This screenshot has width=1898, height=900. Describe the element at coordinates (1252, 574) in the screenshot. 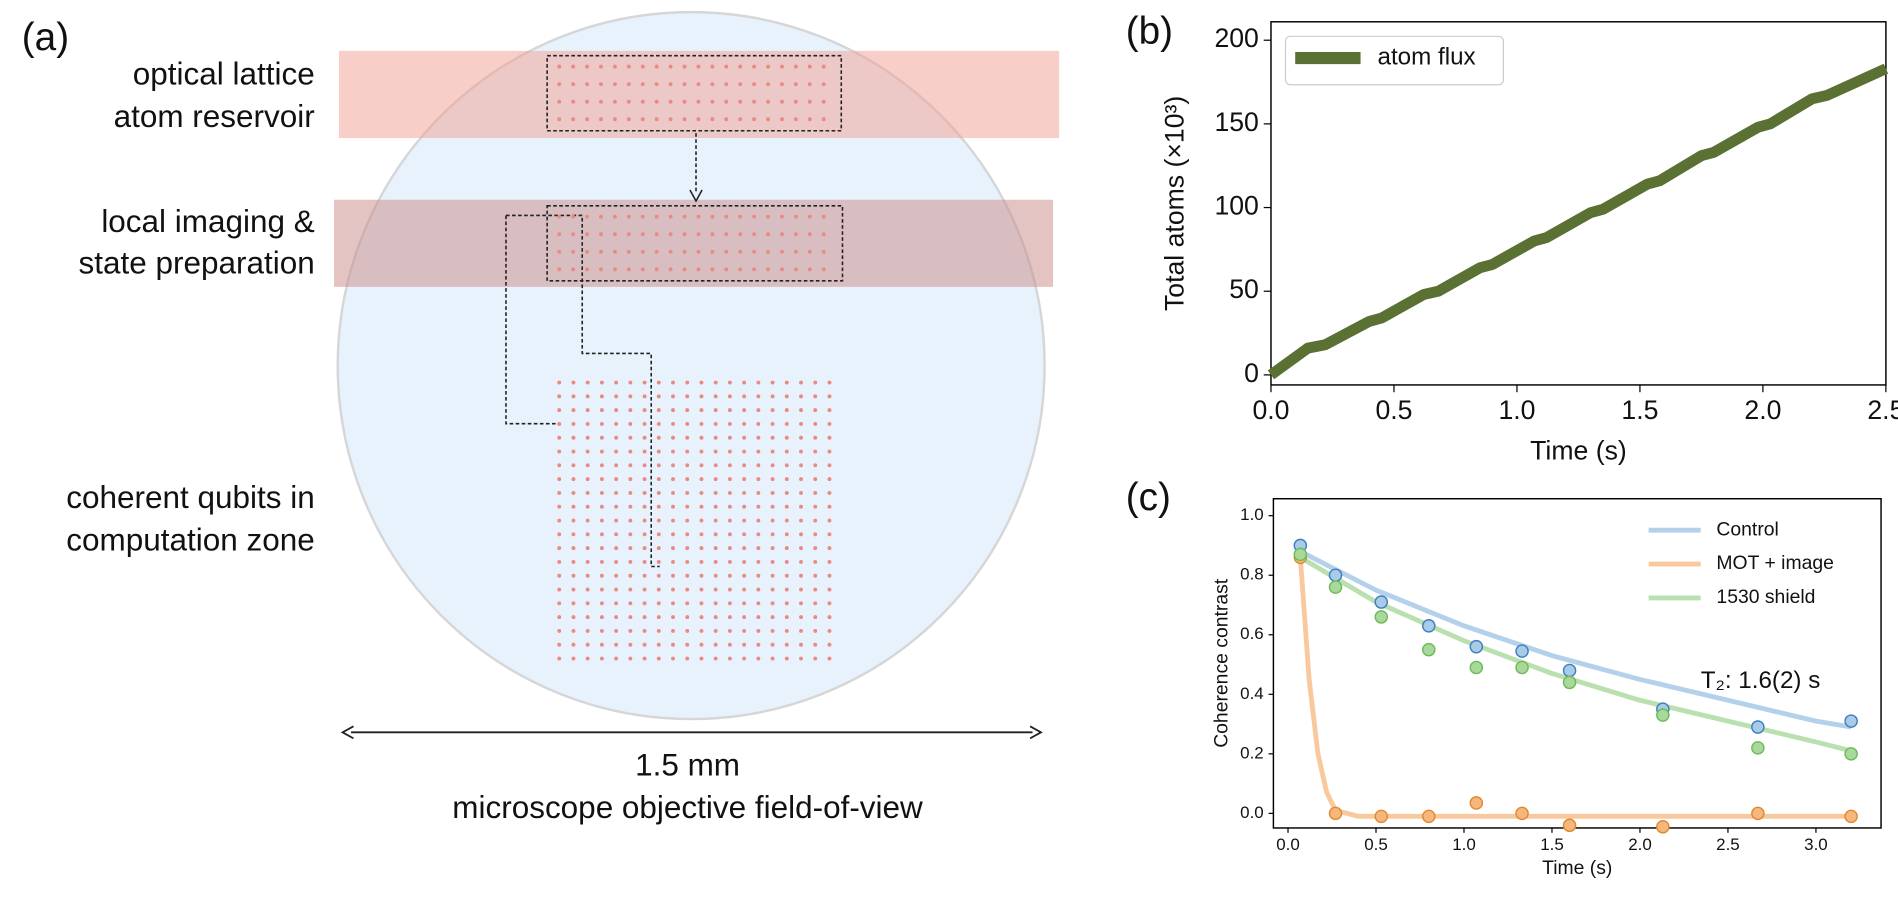

I see `y-tick-label: 0.8` at that location.